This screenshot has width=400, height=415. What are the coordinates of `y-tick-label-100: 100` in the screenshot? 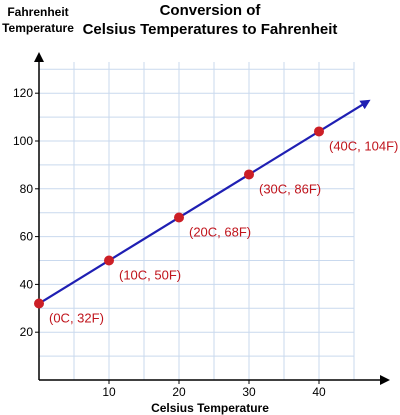 It's located at (23, 141).